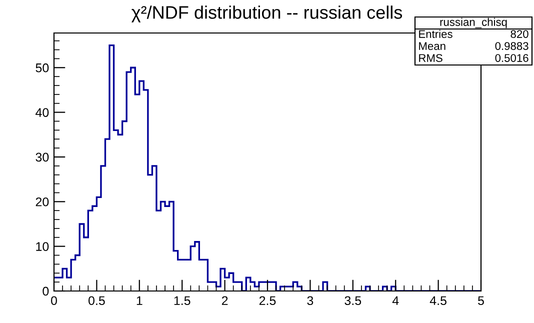 The width and height of the screenshot is (534, 323). I want to click on x-tick-label: 3, so click(310, 301).